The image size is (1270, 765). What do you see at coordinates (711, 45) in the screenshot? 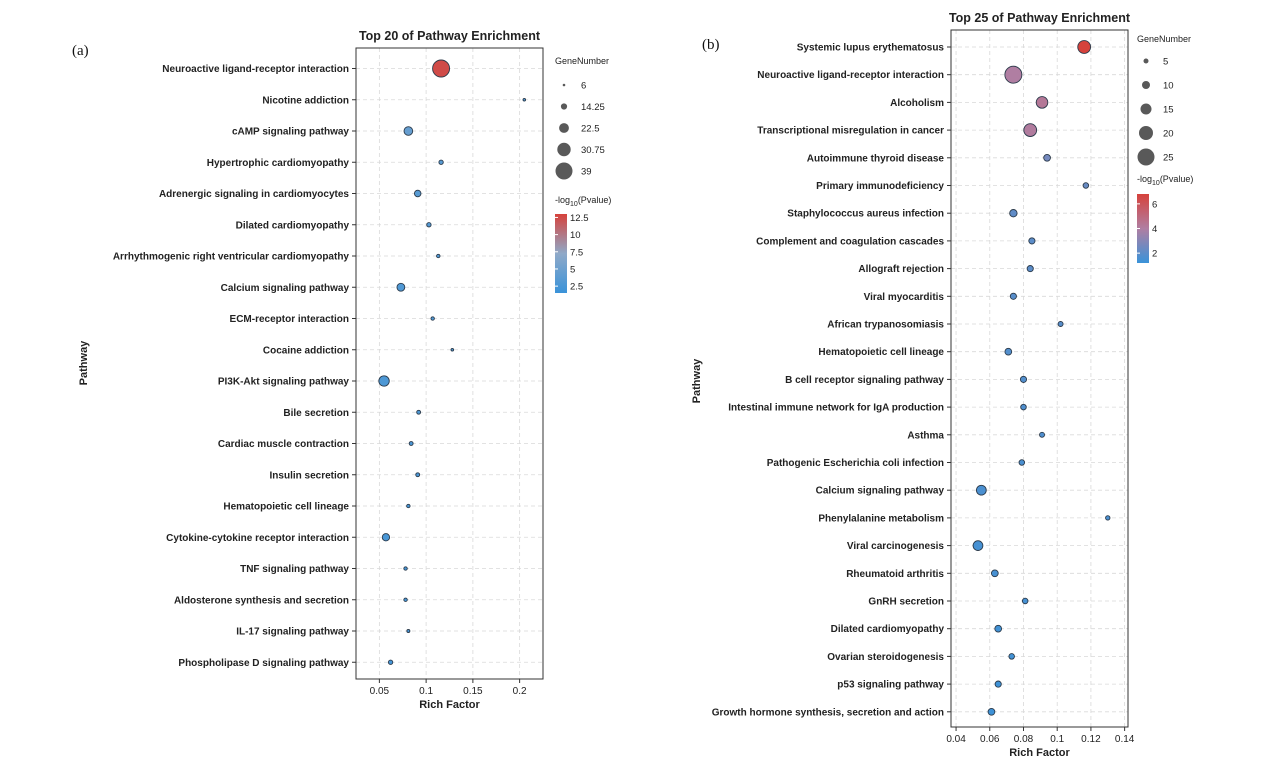
I see `panel-label-b: (b)` at bounding box center [711, 45].